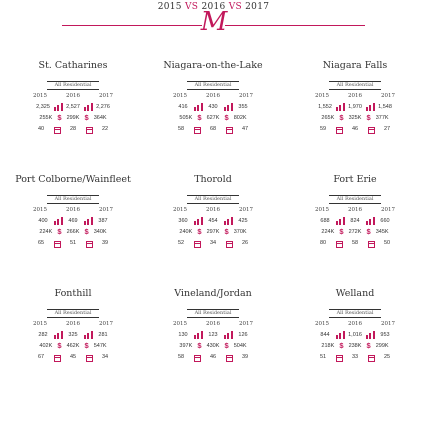 Image resolution: width=427 pixels, height=426 pixels. I want to click on sales-row: 844 1,016 953, so click(355, 335).